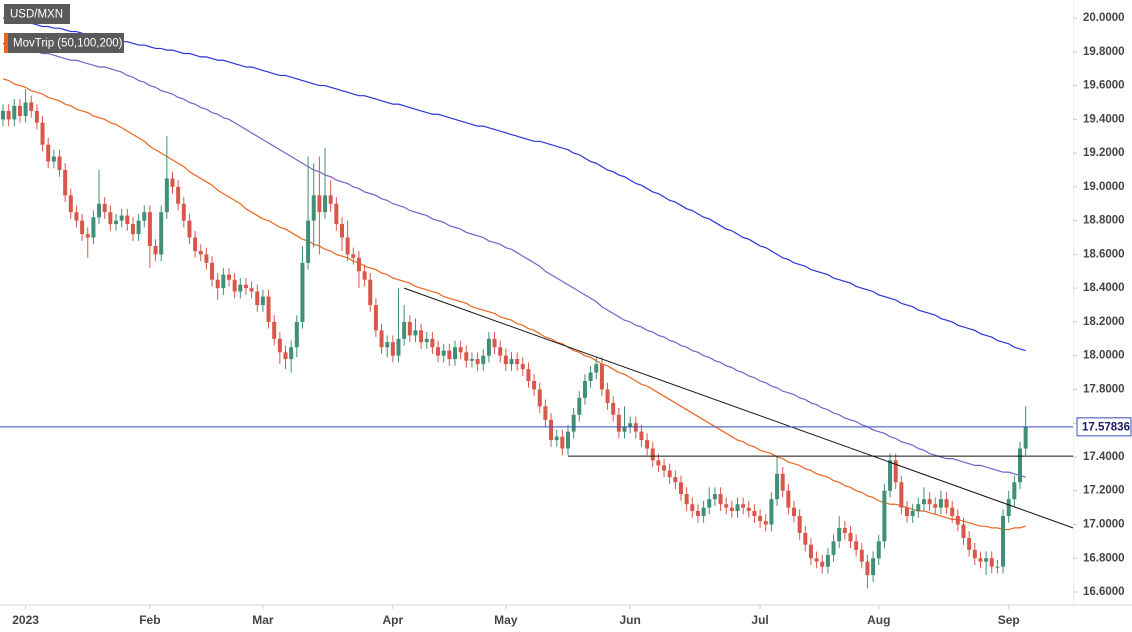 The height and width of the screenshot is (632, 1132). I want to click on last-price-box, so click(1104, 427).